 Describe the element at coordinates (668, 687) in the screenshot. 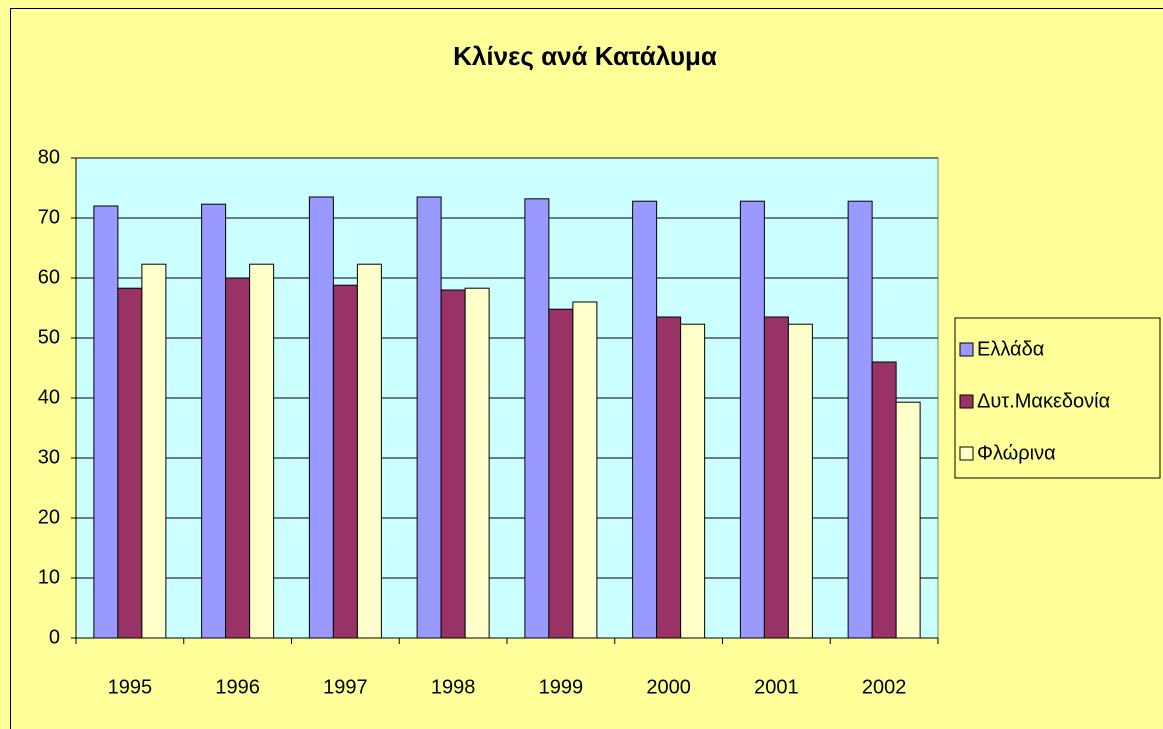

I see `x-tick-label: 2000` at that location.